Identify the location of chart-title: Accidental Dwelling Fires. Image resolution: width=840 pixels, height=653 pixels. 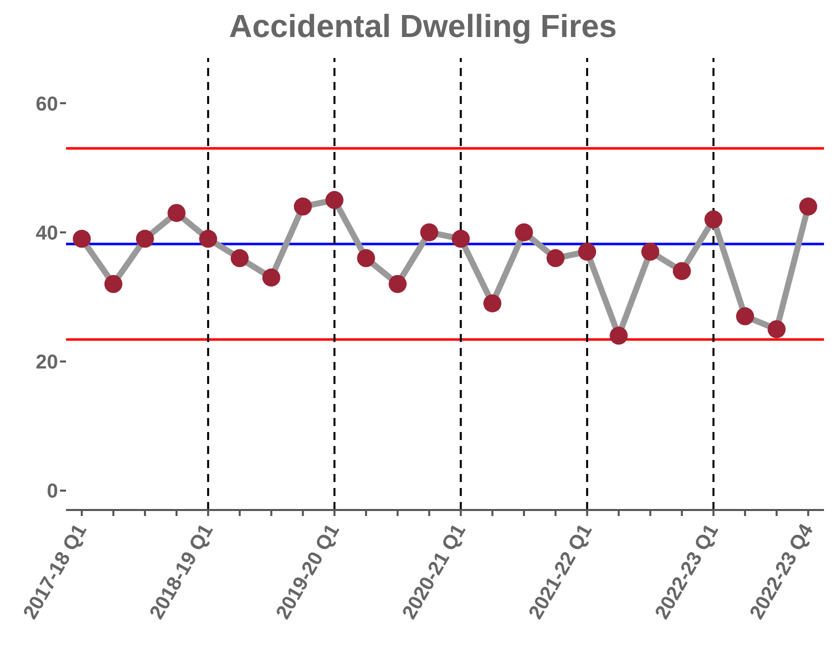
(423, 27).